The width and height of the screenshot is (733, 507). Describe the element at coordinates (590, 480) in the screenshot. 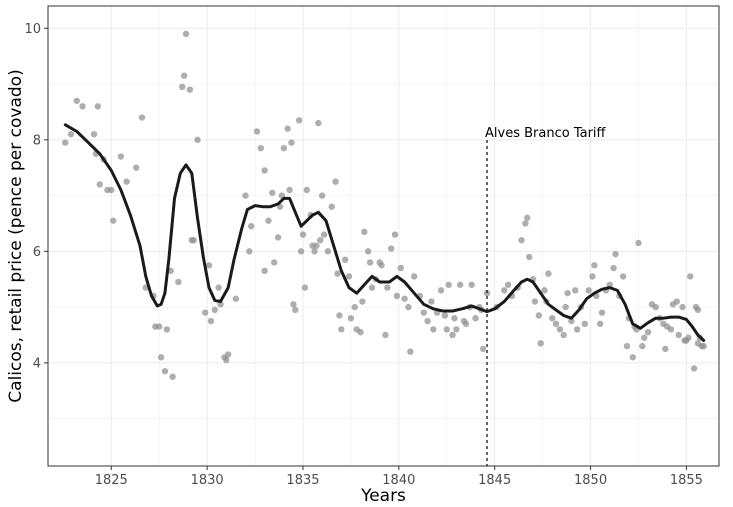

I see `x-tick-label: 1850` at that location.